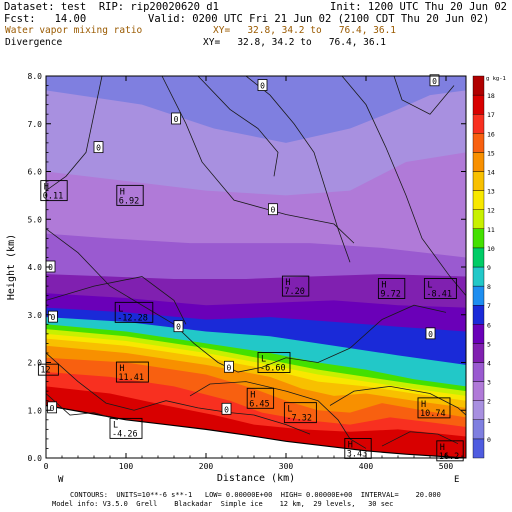  I want to click on y-tick-label: 4.0, so click(35, 267).